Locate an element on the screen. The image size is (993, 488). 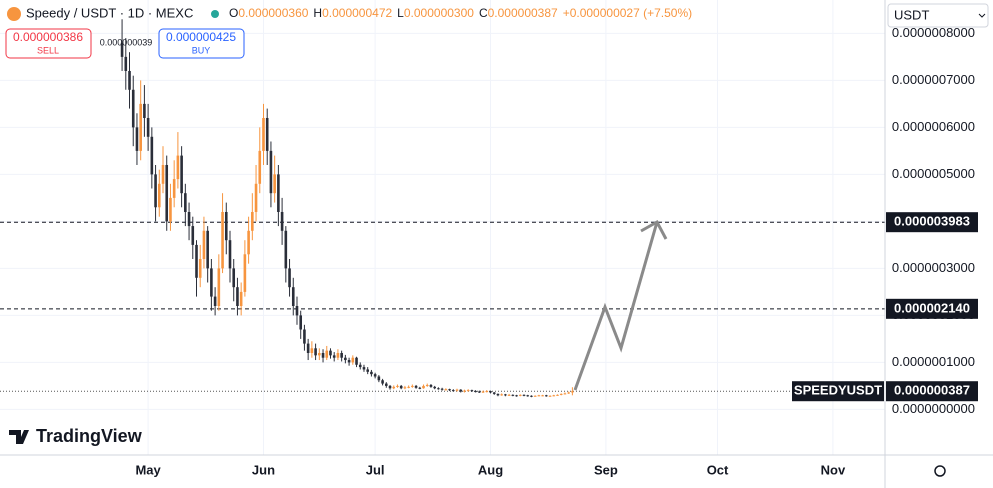
buy-price: 0.000000425 is located at coordinates (201, 37).